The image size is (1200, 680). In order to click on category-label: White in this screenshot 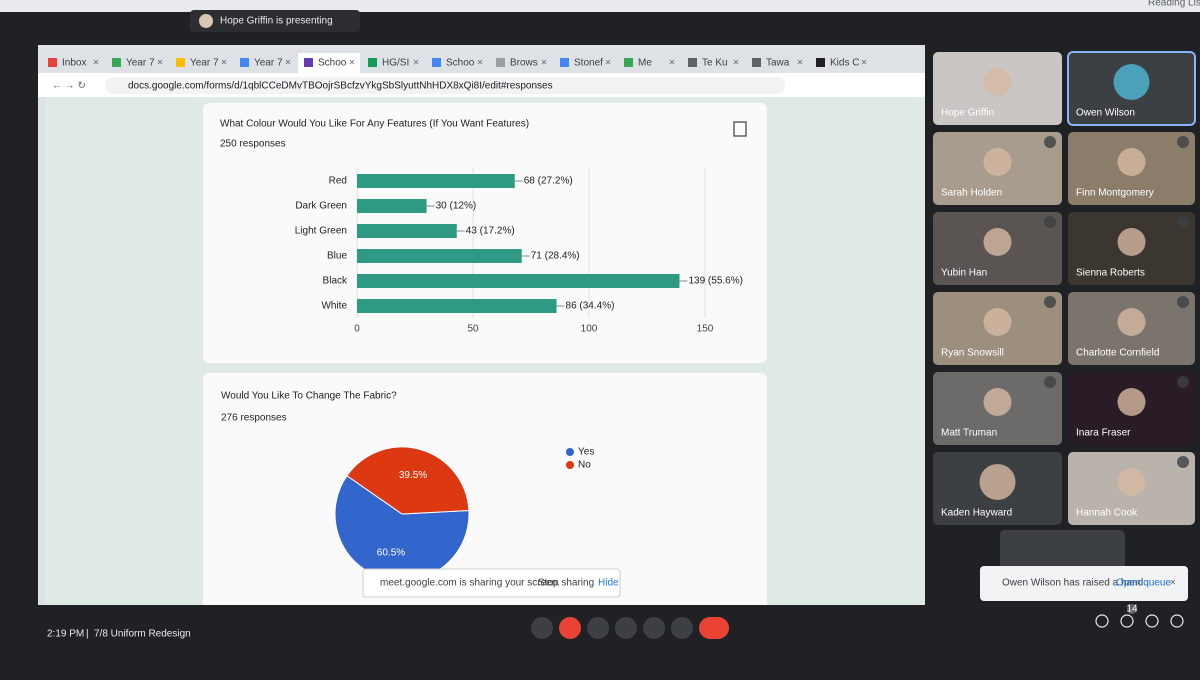, I will do `click(334, 306)`.